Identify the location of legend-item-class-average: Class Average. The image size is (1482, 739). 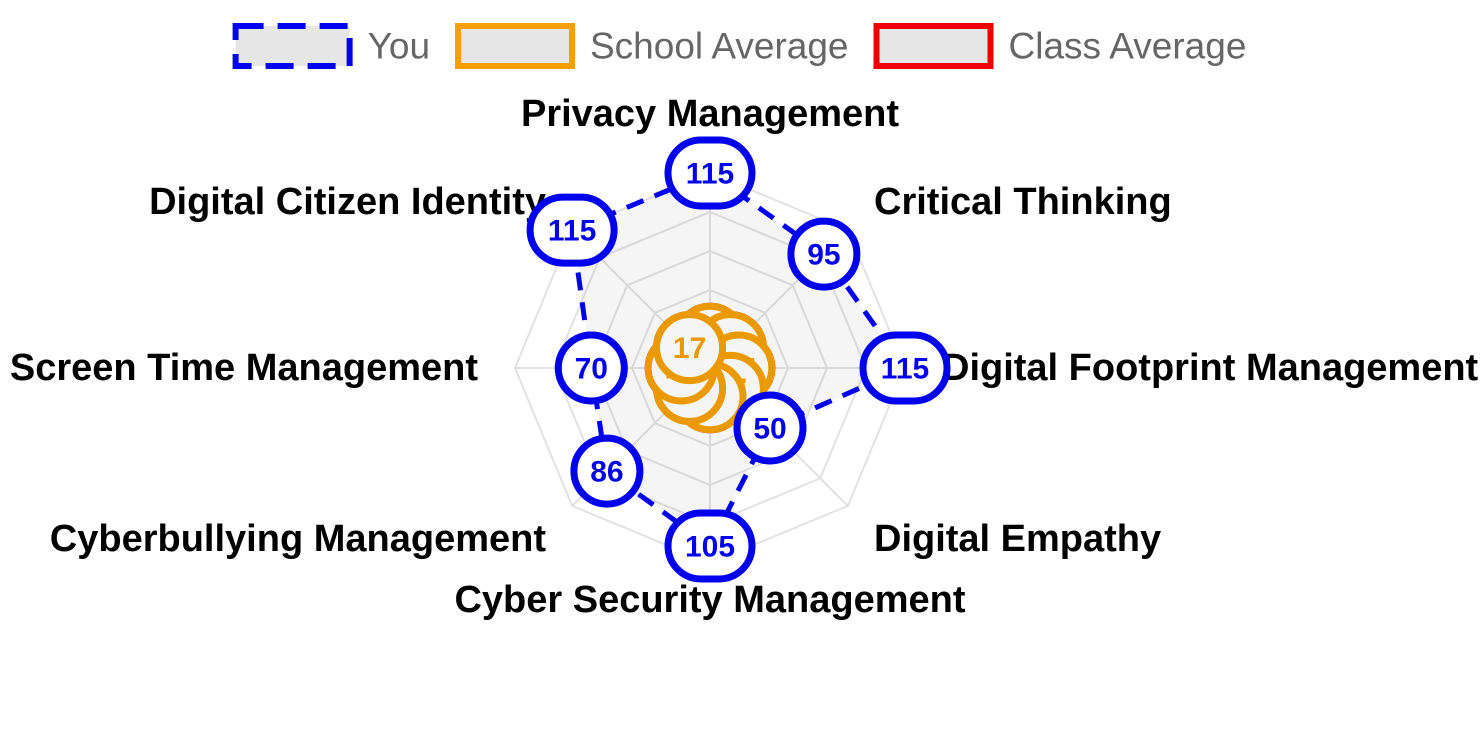
(1060, 46).